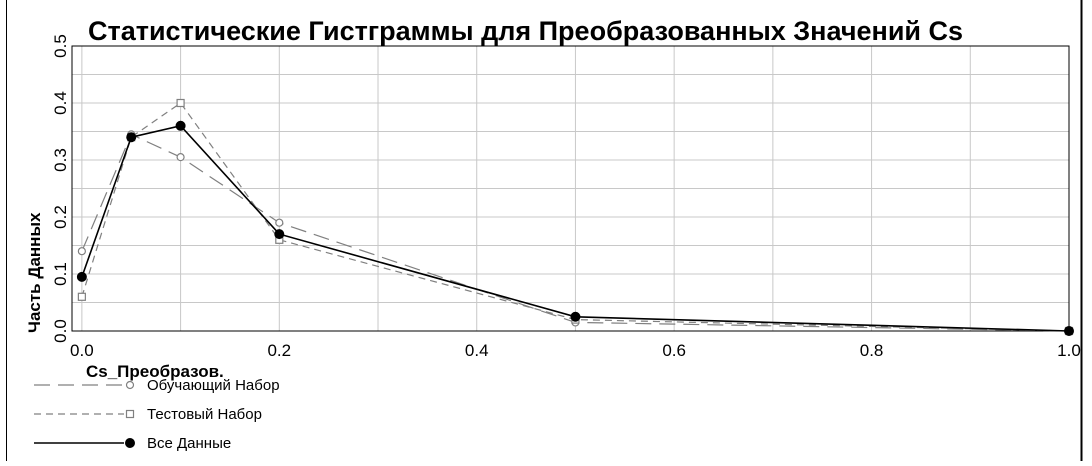  I want to click on y-tick-label: 0.5, so click(60, 46).